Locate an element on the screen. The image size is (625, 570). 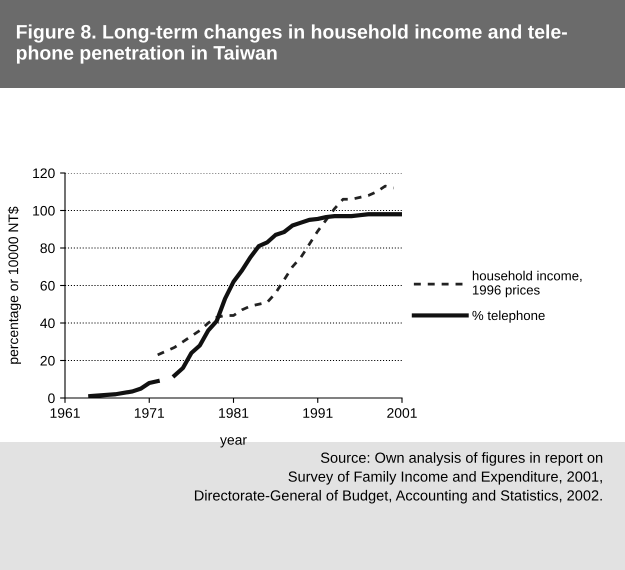
x-tick-label: 1971 is located at coordinates (149, 413).